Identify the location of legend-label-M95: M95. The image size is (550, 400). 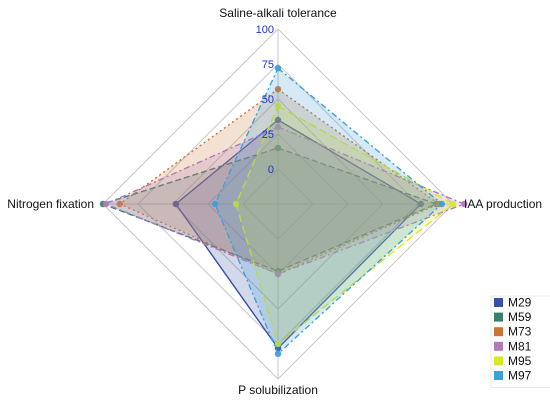
(520, 361).